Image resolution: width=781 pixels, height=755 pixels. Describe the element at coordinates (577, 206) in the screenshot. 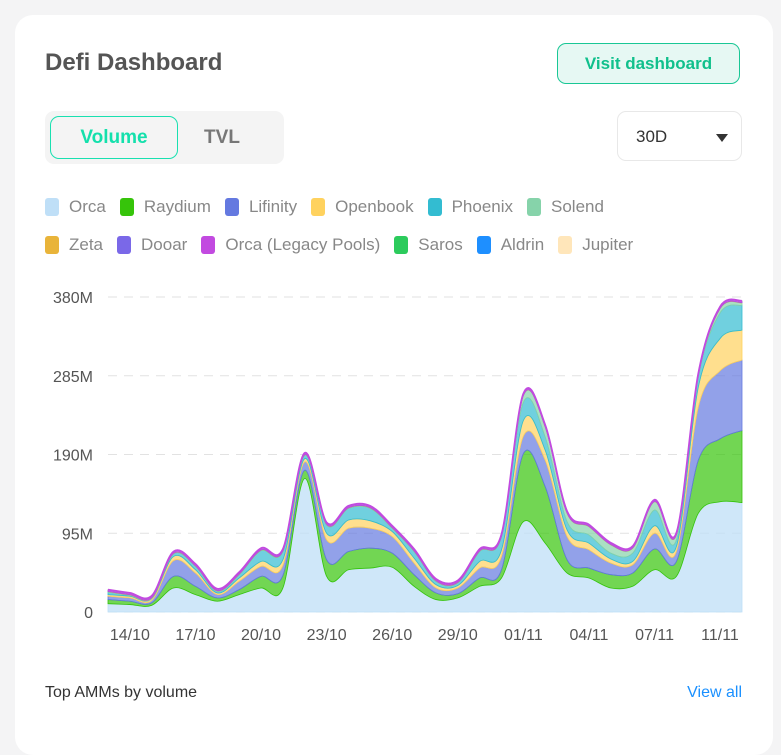

I see `legend-label: Solend` at that location.